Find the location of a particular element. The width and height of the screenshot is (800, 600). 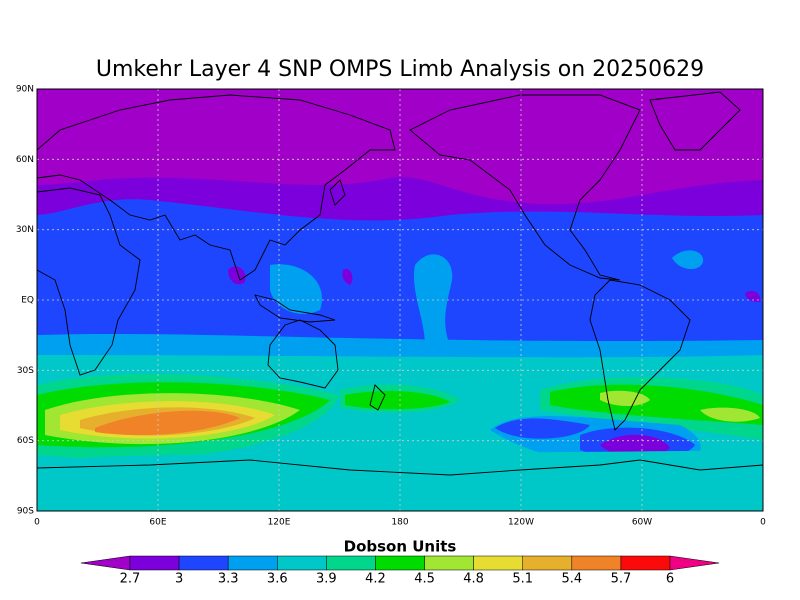

lat-label: 60N is located at coordinates (25, 160).